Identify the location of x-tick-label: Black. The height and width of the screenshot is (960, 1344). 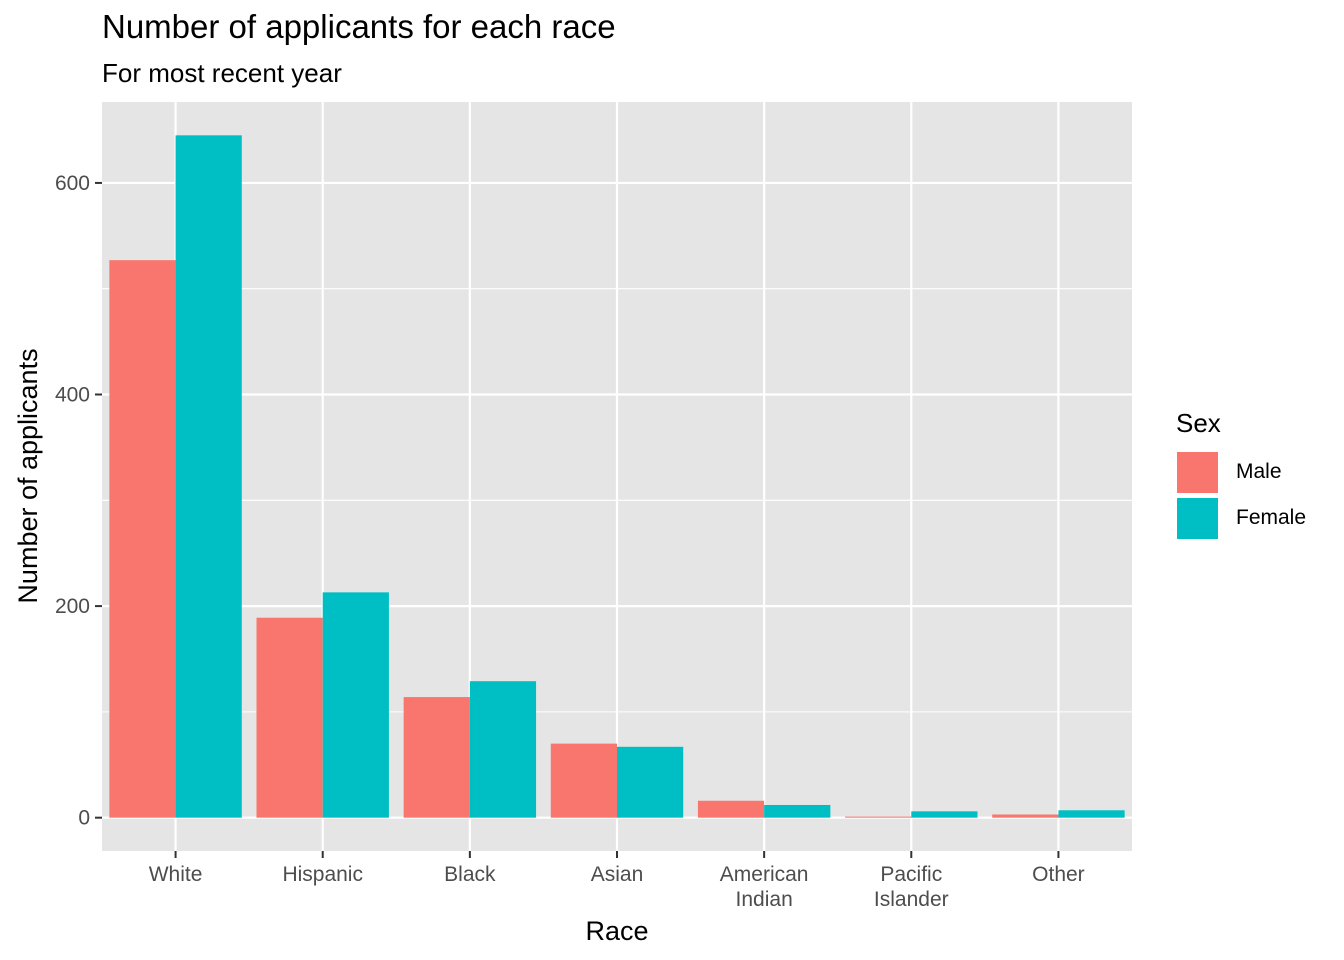
(470, 874).